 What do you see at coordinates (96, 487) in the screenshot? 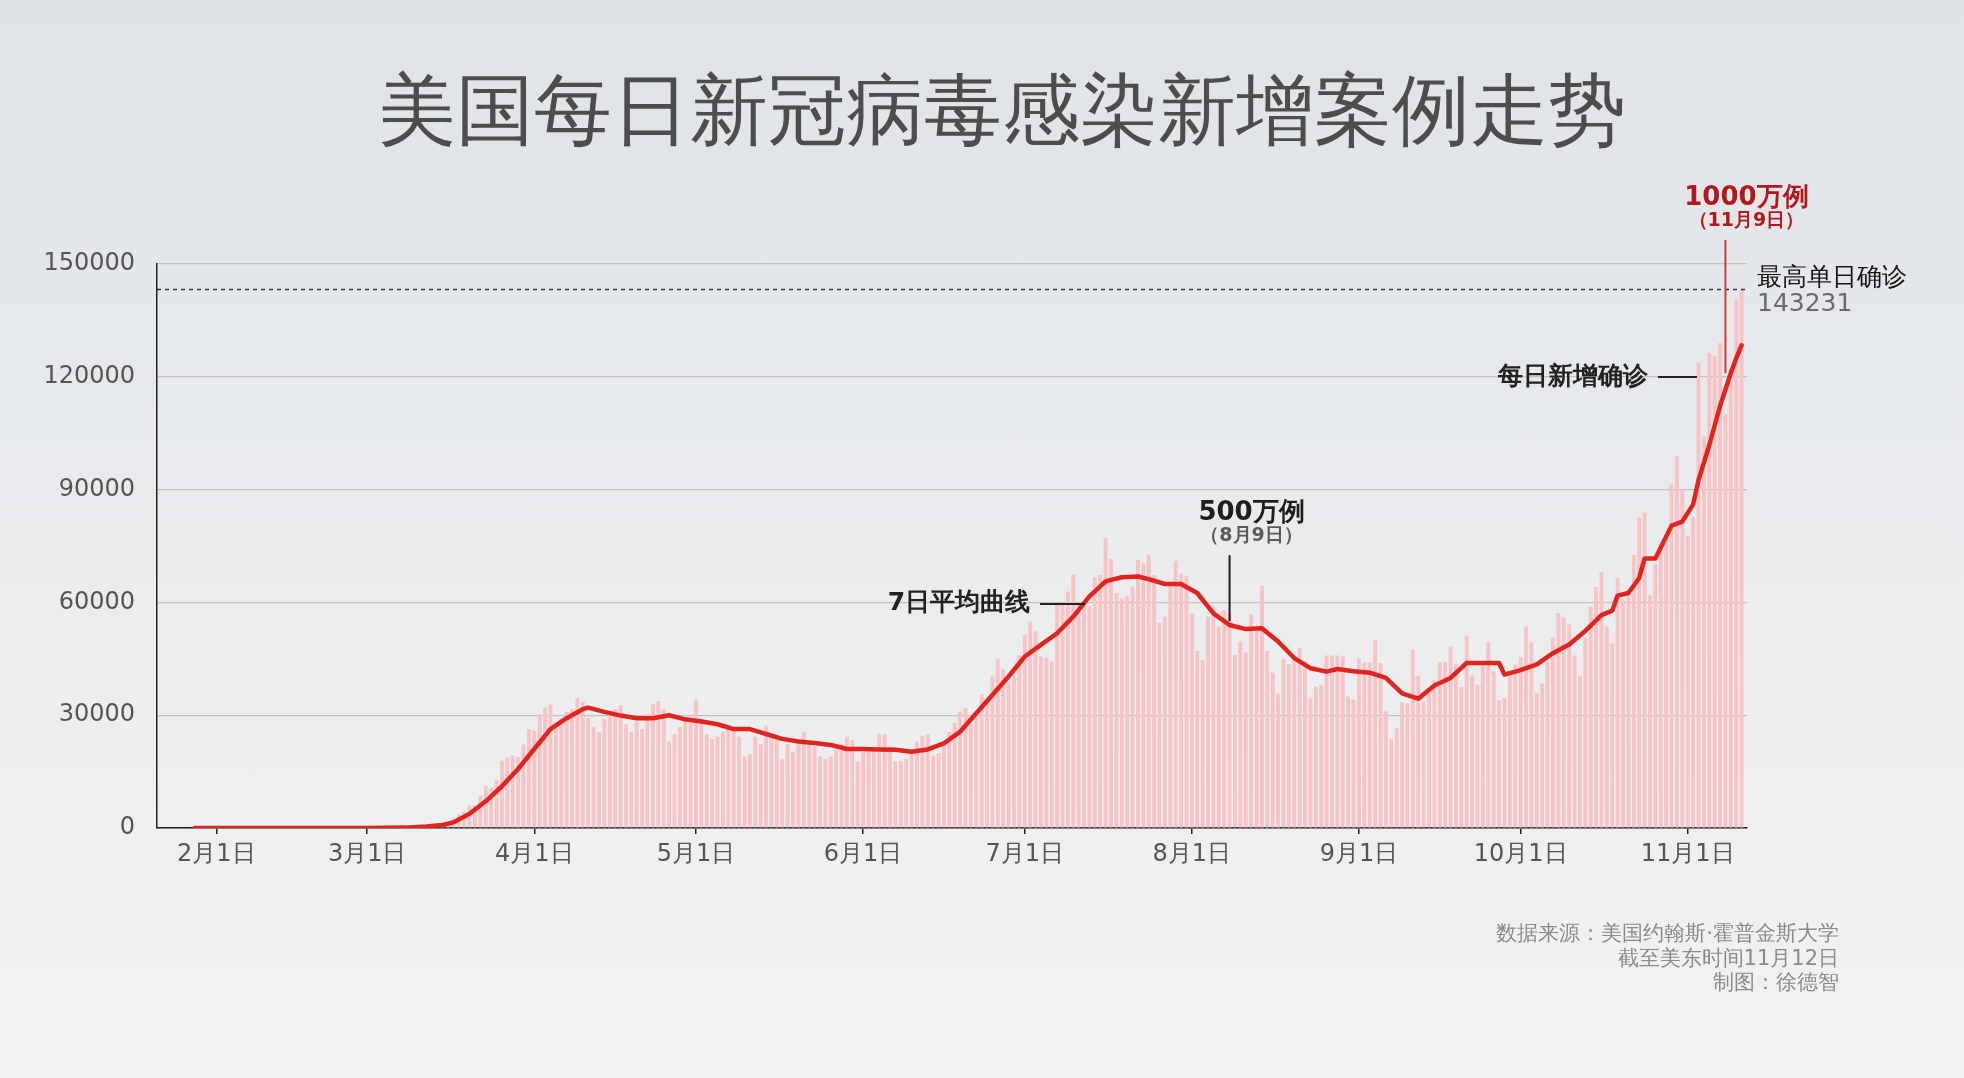
I see `y-tick-label: 90000` at bounding box center [96, 487].